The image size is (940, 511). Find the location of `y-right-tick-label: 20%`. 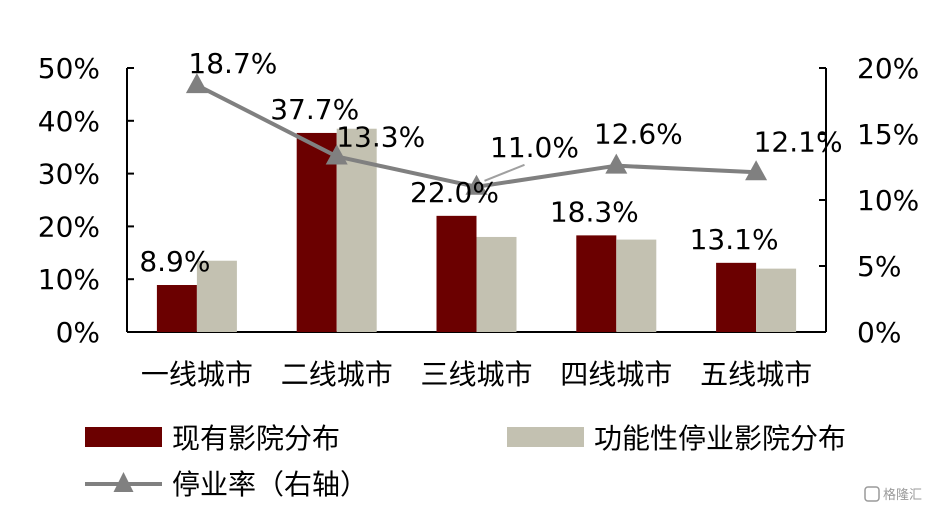

y-right-tick-label: 20% is located at coordinates (888, 68).